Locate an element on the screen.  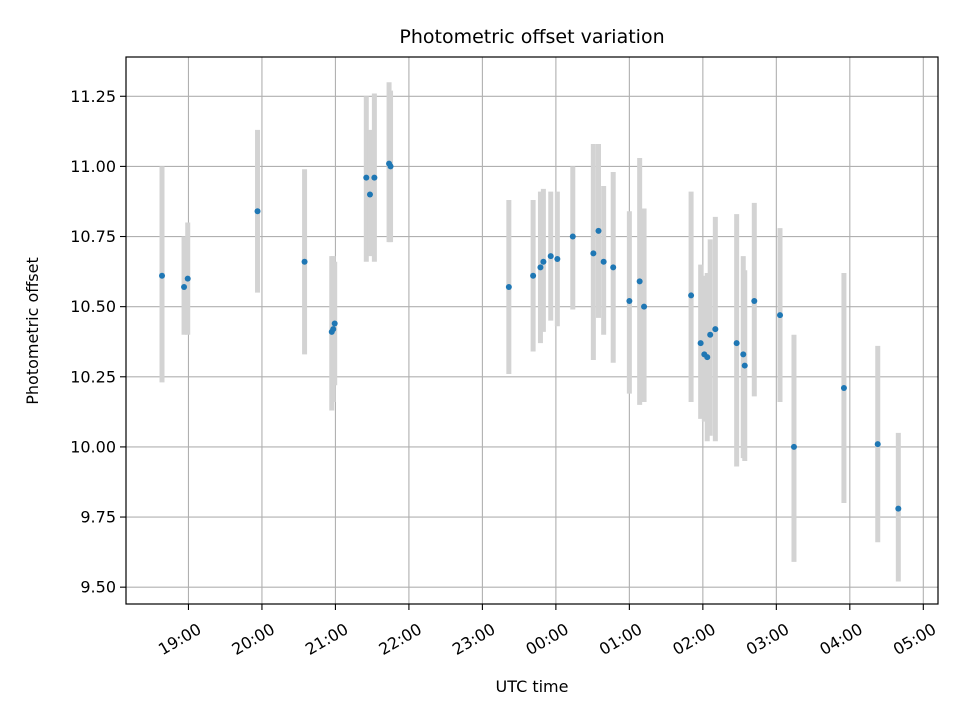
y-tick-label: 10.00 is located at coordinates (93, 446).